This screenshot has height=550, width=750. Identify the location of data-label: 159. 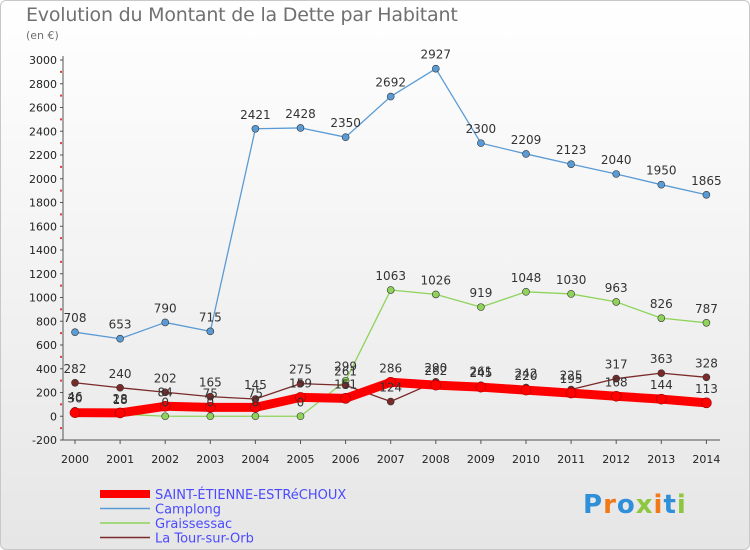
(300, 383).